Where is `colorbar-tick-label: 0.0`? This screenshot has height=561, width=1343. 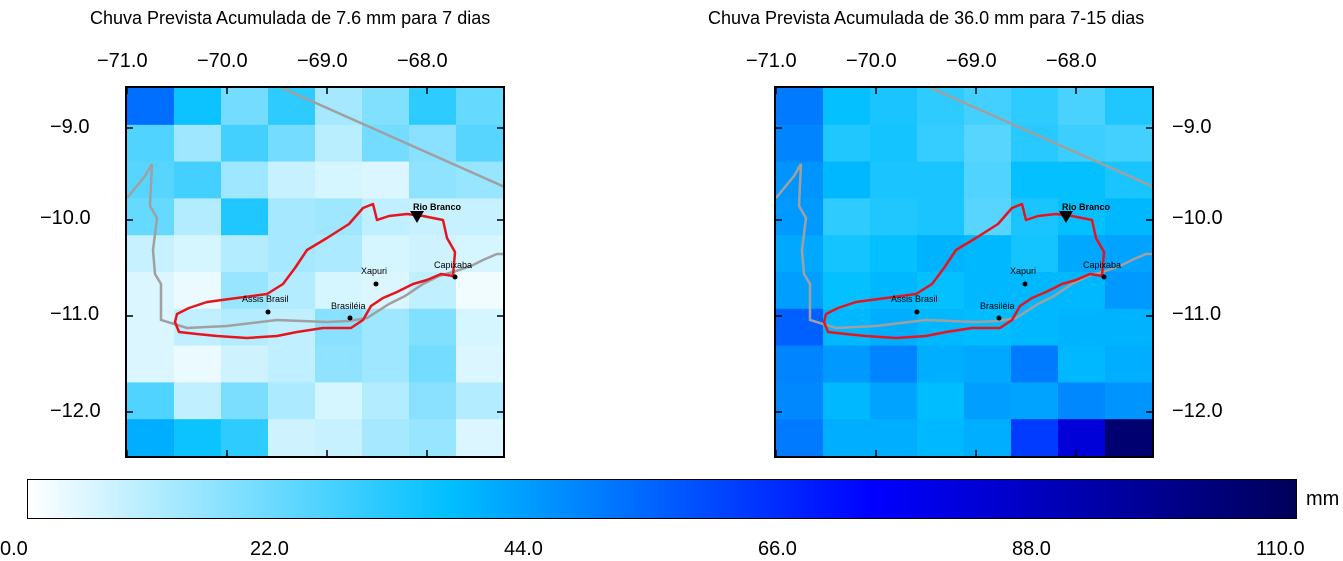
colorbar-tick-label: 0.0 is located at coordinates (14, 549).